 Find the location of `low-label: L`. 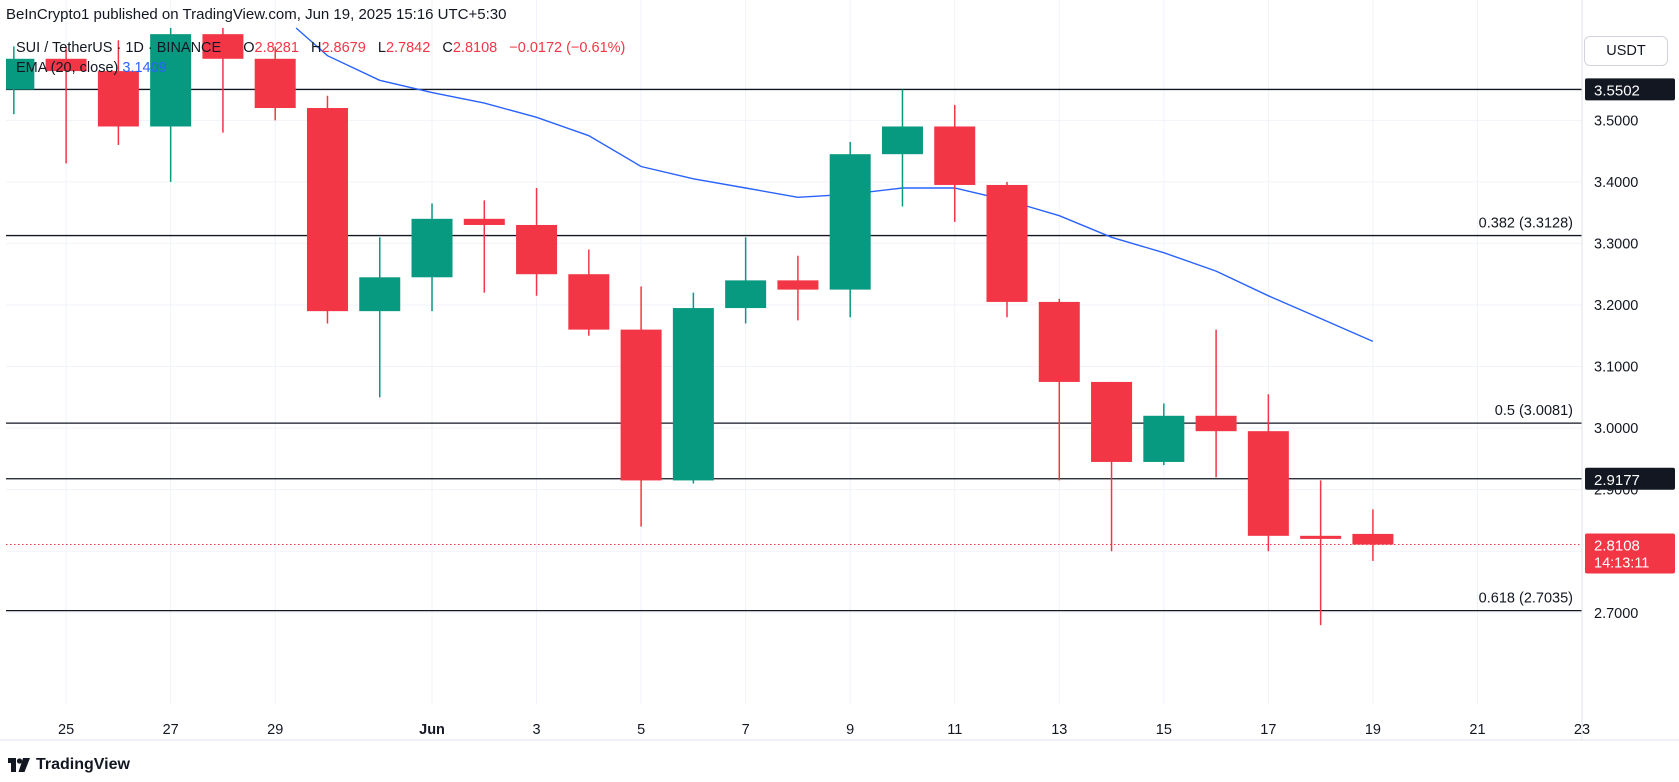

low-label: L is located at coordinates (381, 48).